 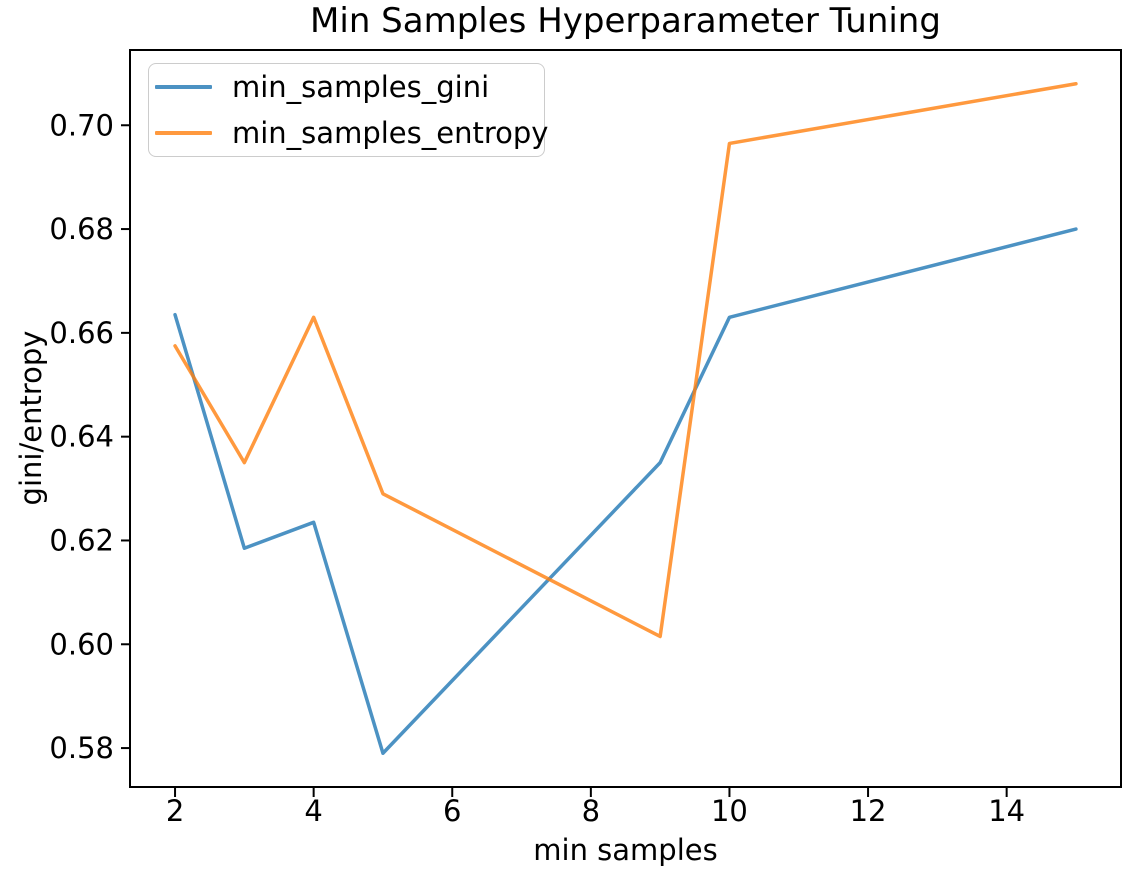 I want to click on y-tick-label: 0.68, so click(x=81, y=229).